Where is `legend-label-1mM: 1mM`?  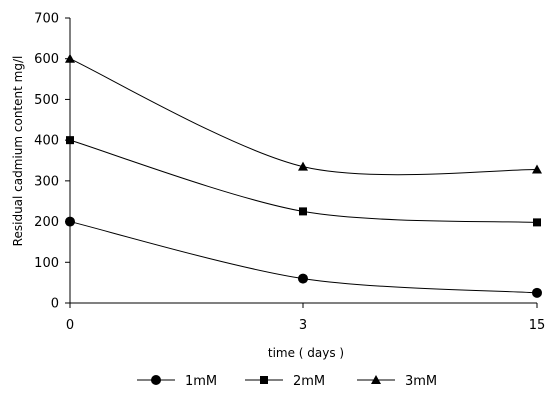
legend-label-1mM: 1mM is located at coordinates (201, 381).